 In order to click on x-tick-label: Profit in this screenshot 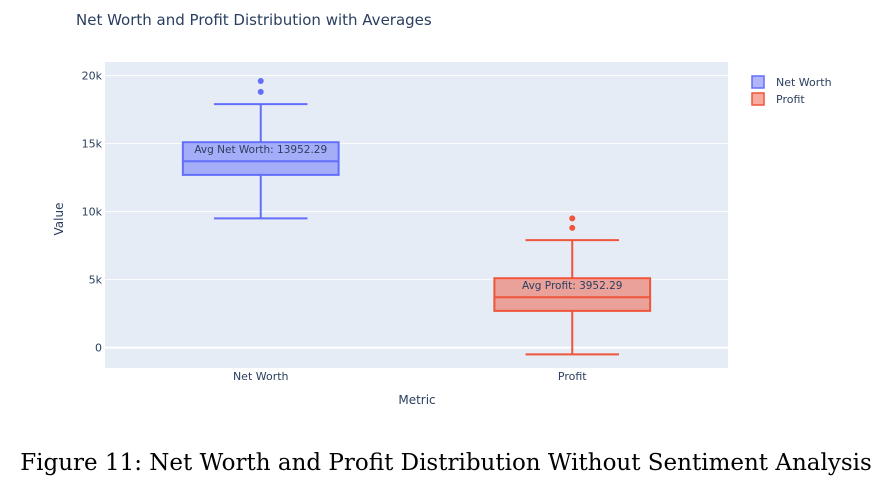, I will do `click(572, 376)`.